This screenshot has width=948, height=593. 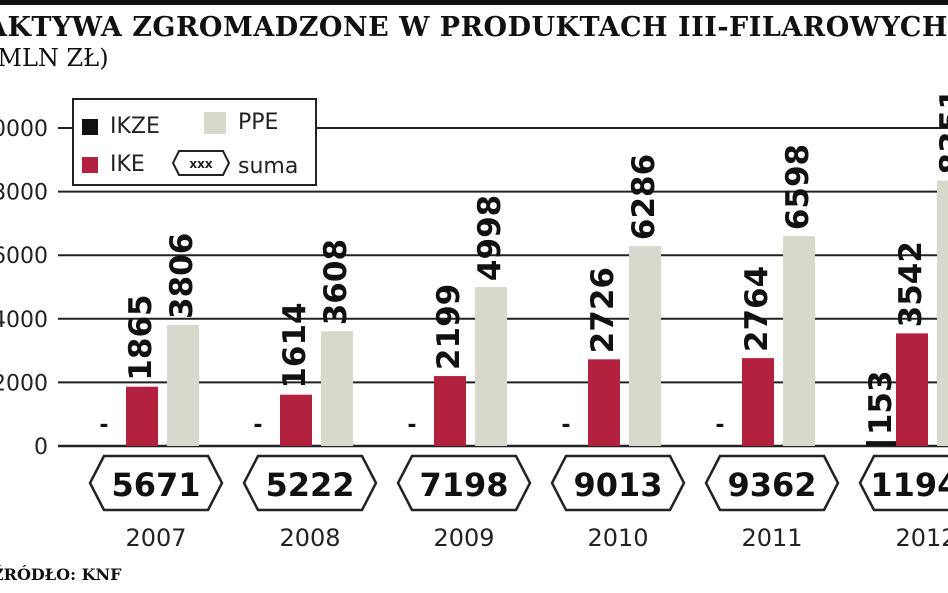 I want to click on data-label-ike: 2199, so click(x=449, y=327).